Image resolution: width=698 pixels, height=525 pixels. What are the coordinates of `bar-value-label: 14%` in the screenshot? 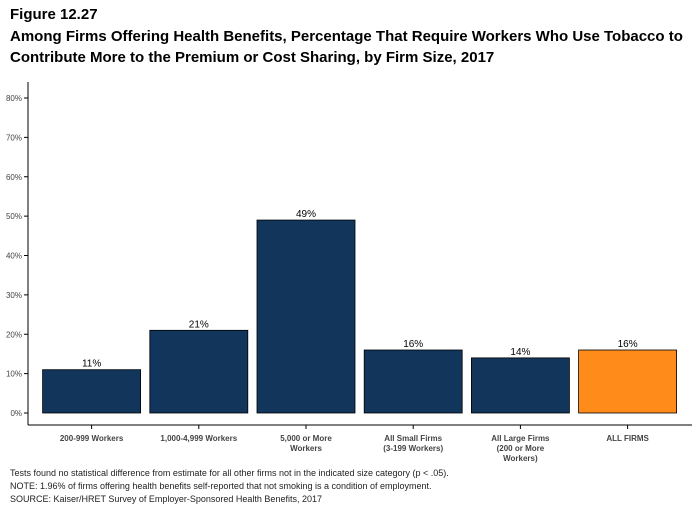 It's located at (520, 352).